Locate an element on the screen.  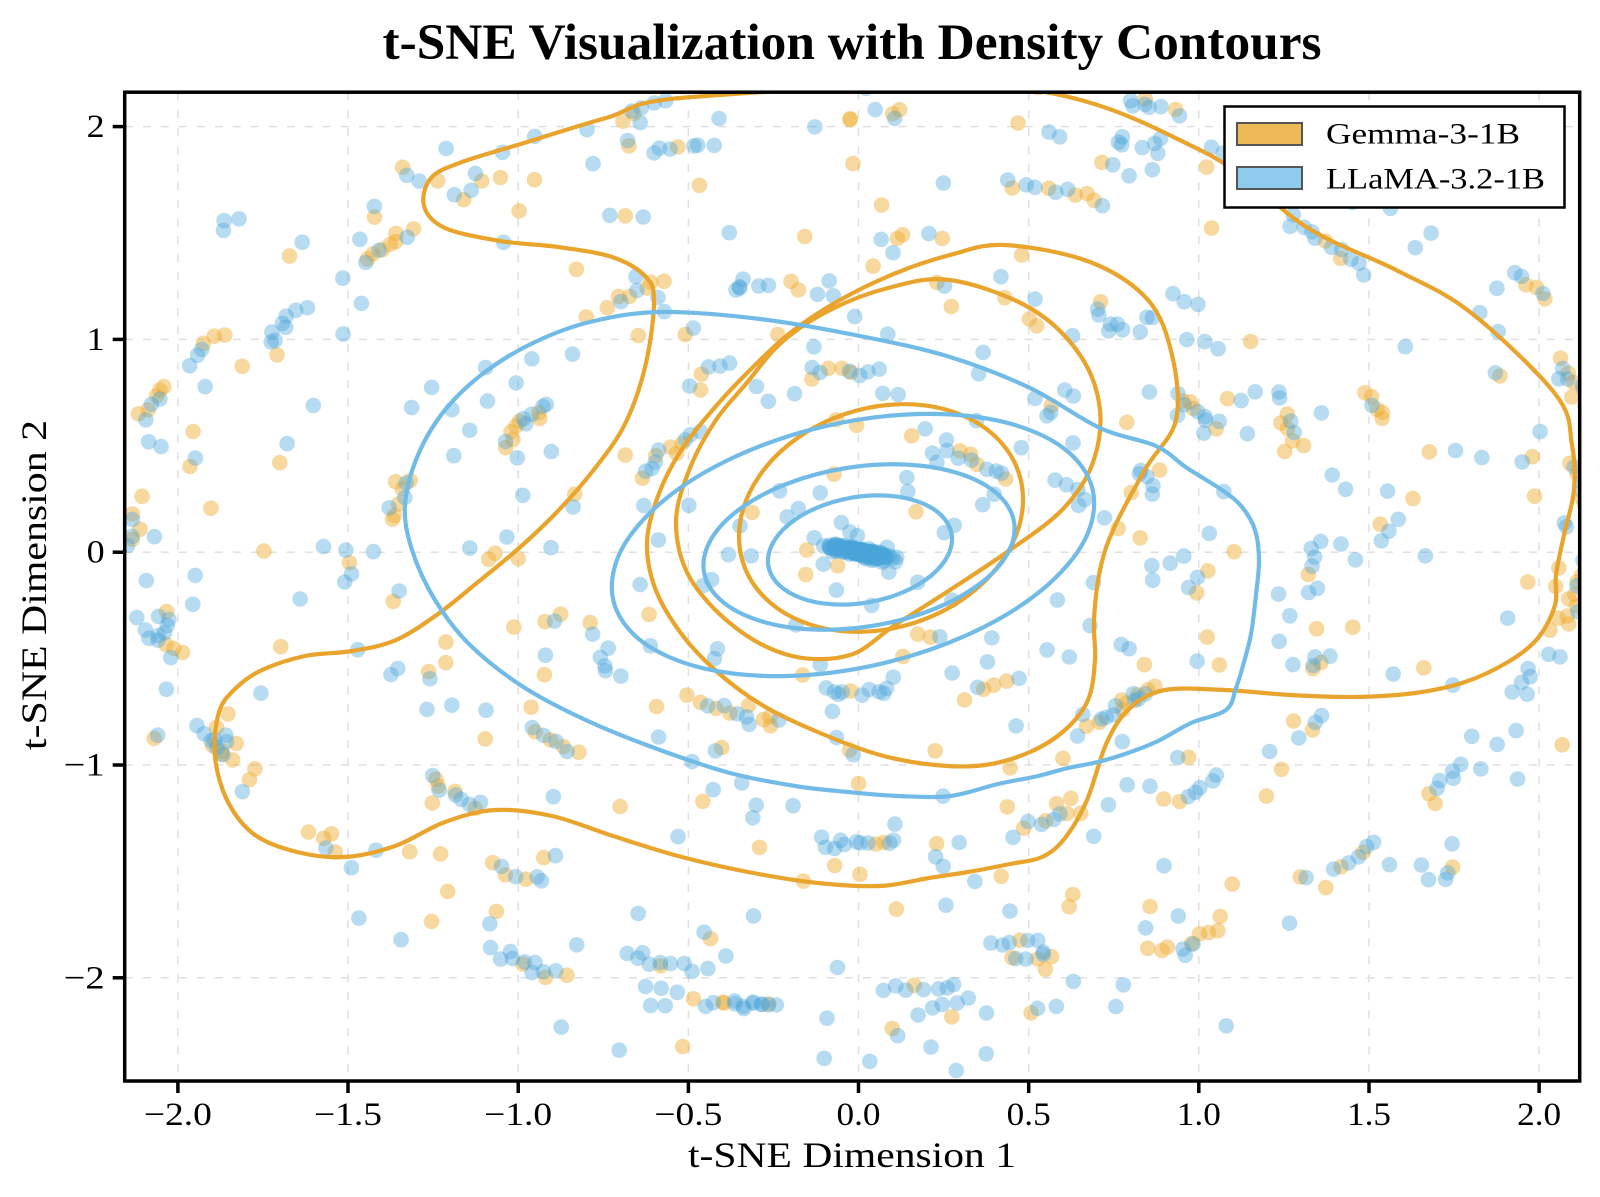
svg-text: −1 is located at coordinates (84, 766).